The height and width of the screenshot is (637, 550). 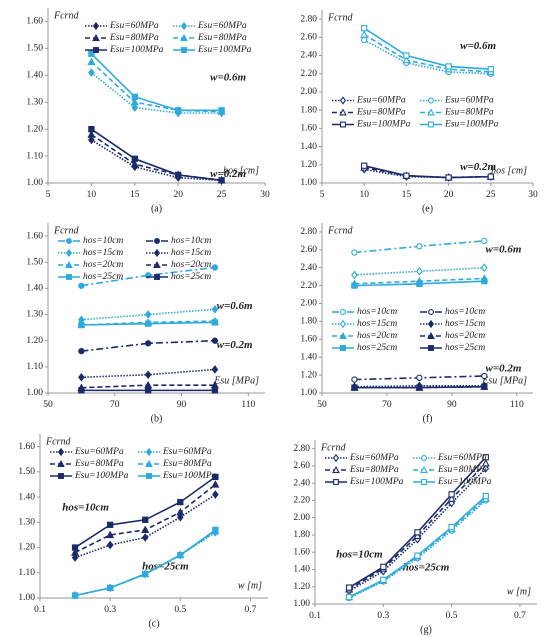 What do you see at coordinates (462, 458) in the screenshot?
I see `legend-label: Esu=60MPa` at bounding box center [462, 458].